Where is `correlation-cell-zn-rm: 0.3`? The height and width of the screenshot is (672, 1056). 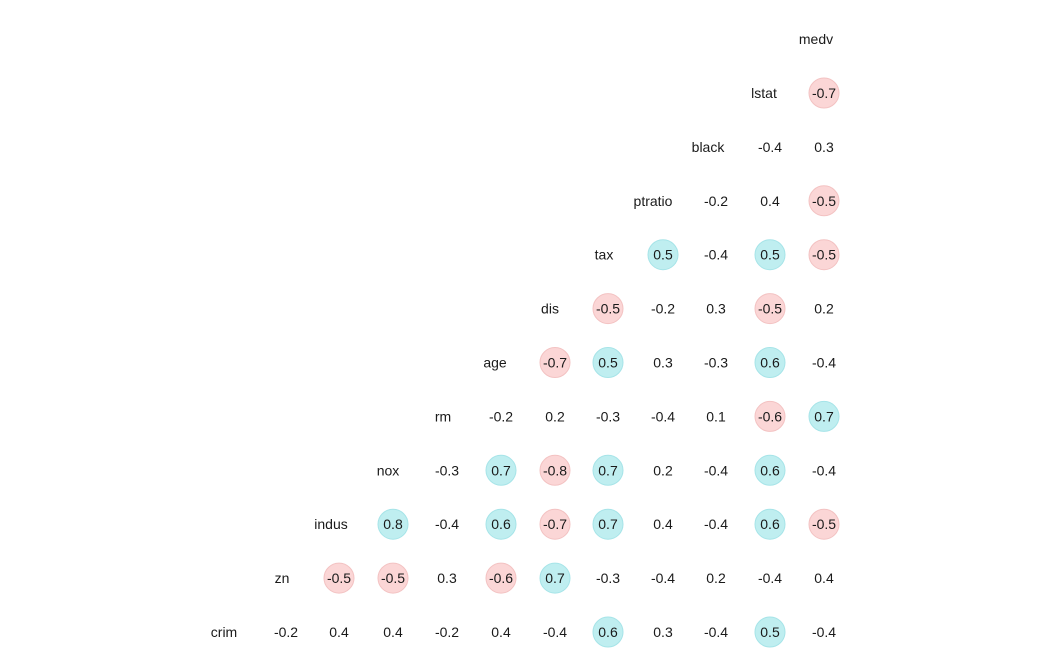
correlation-cell-zn-rm: 0.3 is located at coordinates (447, 578).